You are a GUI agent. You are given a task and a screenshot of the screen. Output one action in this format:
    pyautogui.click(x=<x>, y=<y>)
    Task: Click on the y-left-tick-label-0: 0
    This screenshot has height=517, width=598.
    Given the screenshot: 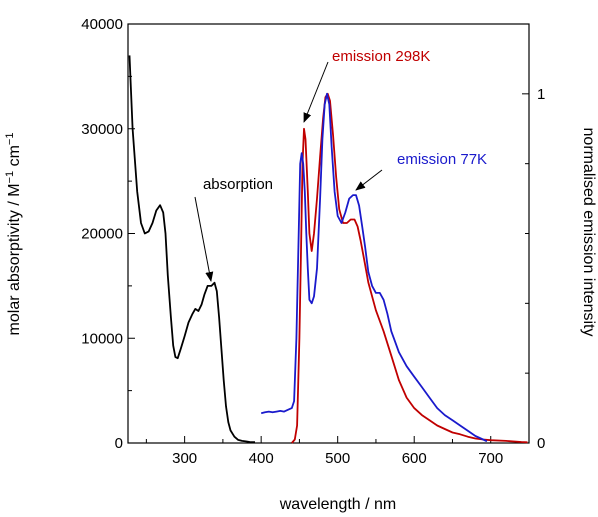 What is the action you would take?
    pyautogui.click(x=119, y=443)
    